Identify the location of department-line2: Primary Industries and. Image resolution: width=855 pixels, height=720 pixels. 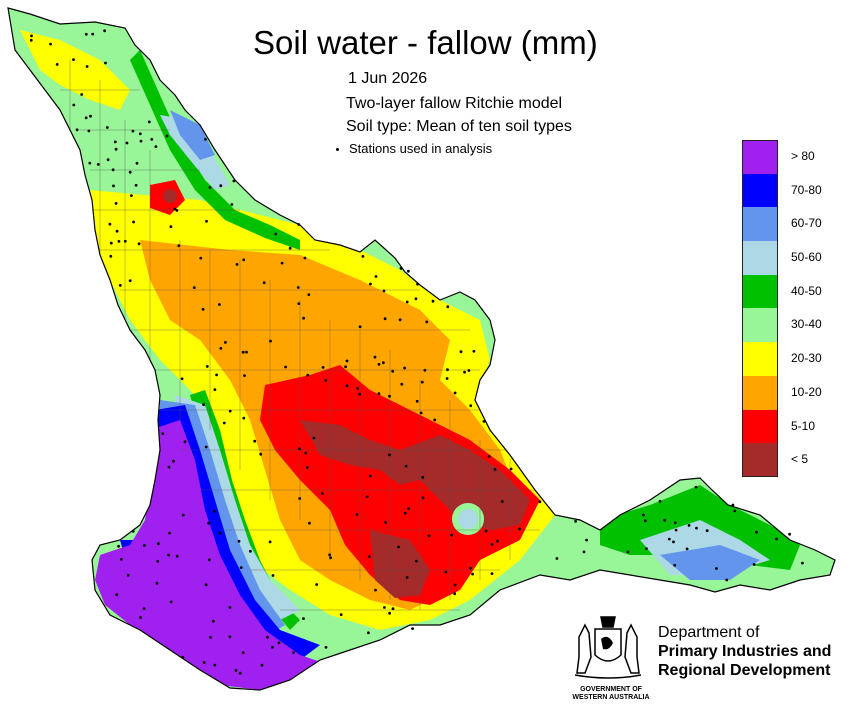
(745, 651).